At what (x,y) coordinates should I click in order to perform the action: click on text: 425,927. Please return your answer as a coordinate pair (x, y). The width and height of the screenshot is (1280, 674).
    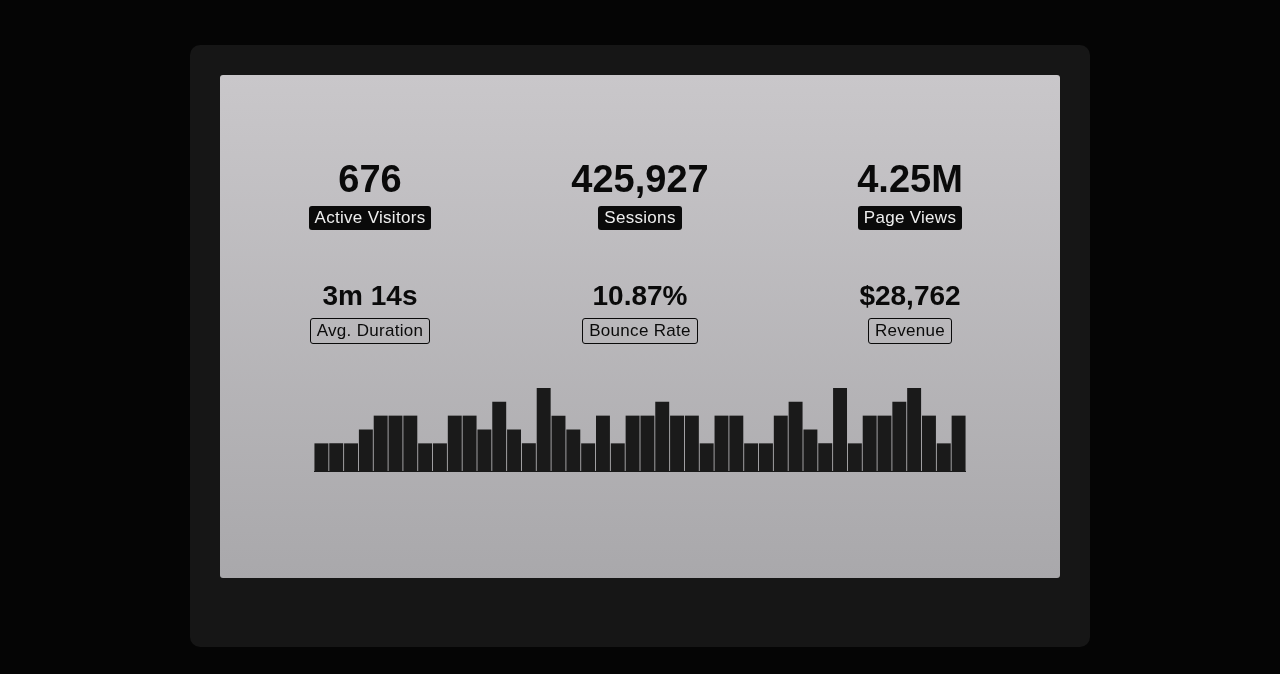
    Looking at the image, I should click on (640, 179).